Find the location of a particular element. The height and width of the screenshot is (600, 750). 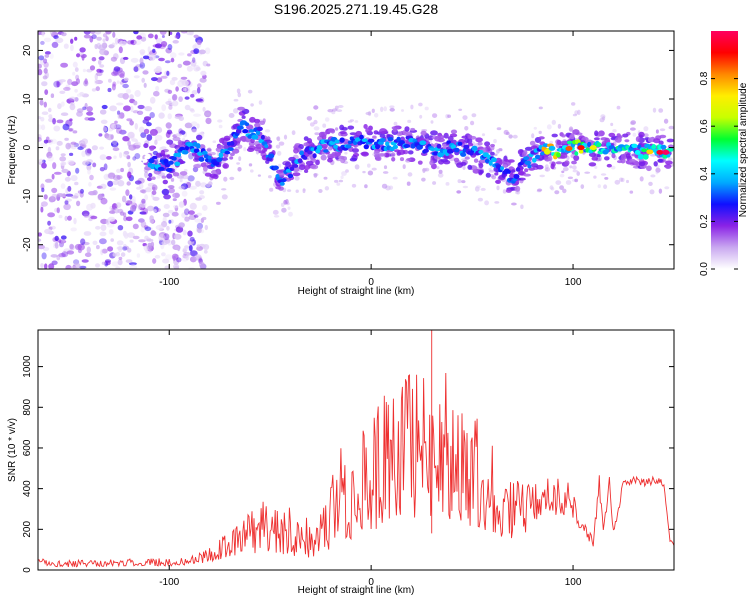

heatmap-y-tick-label: -10 is located at coordinates (27, 195).